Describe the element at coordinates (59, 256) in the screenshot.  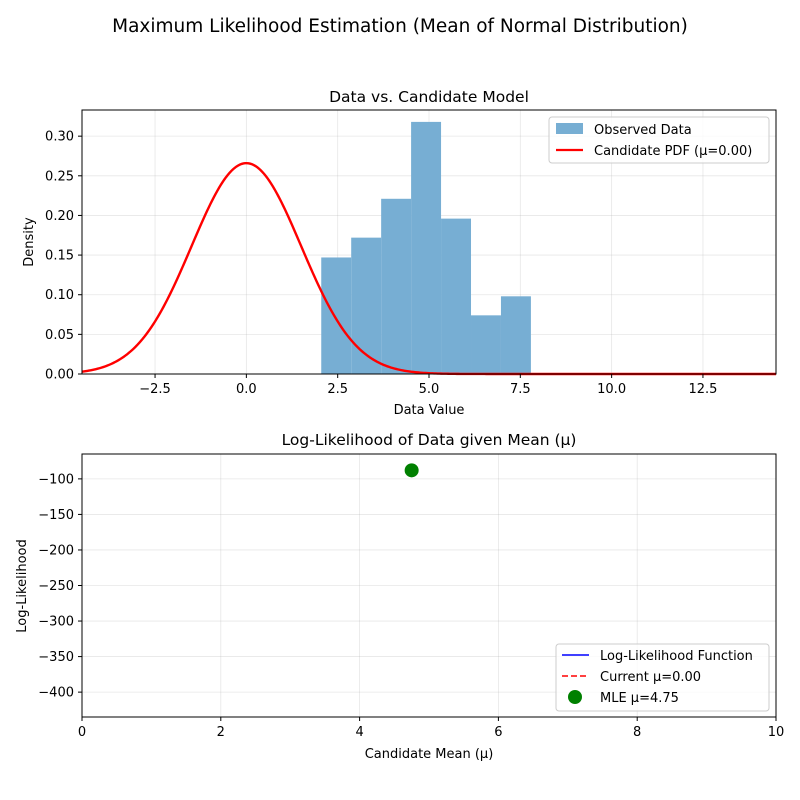
I see `ax1-y-tick-label: 0.15` at that location.